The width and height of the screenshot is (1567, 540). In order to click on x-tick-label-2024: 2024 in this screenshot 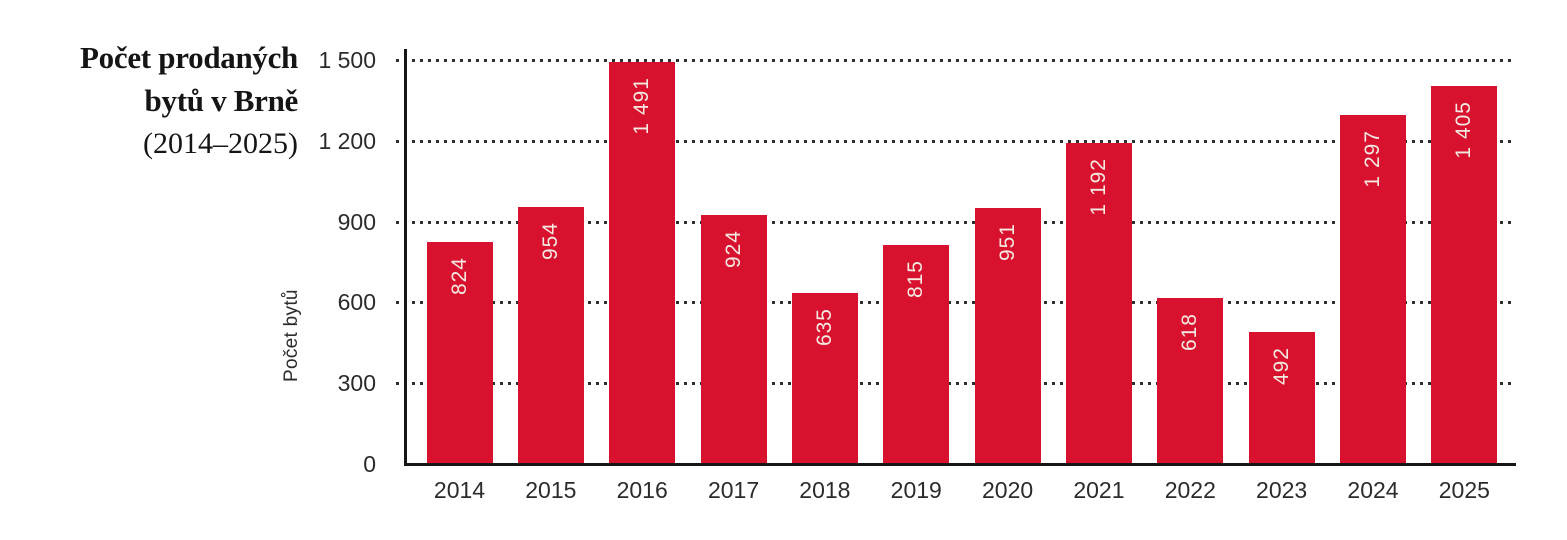, I will do `click(1373, 490)`.